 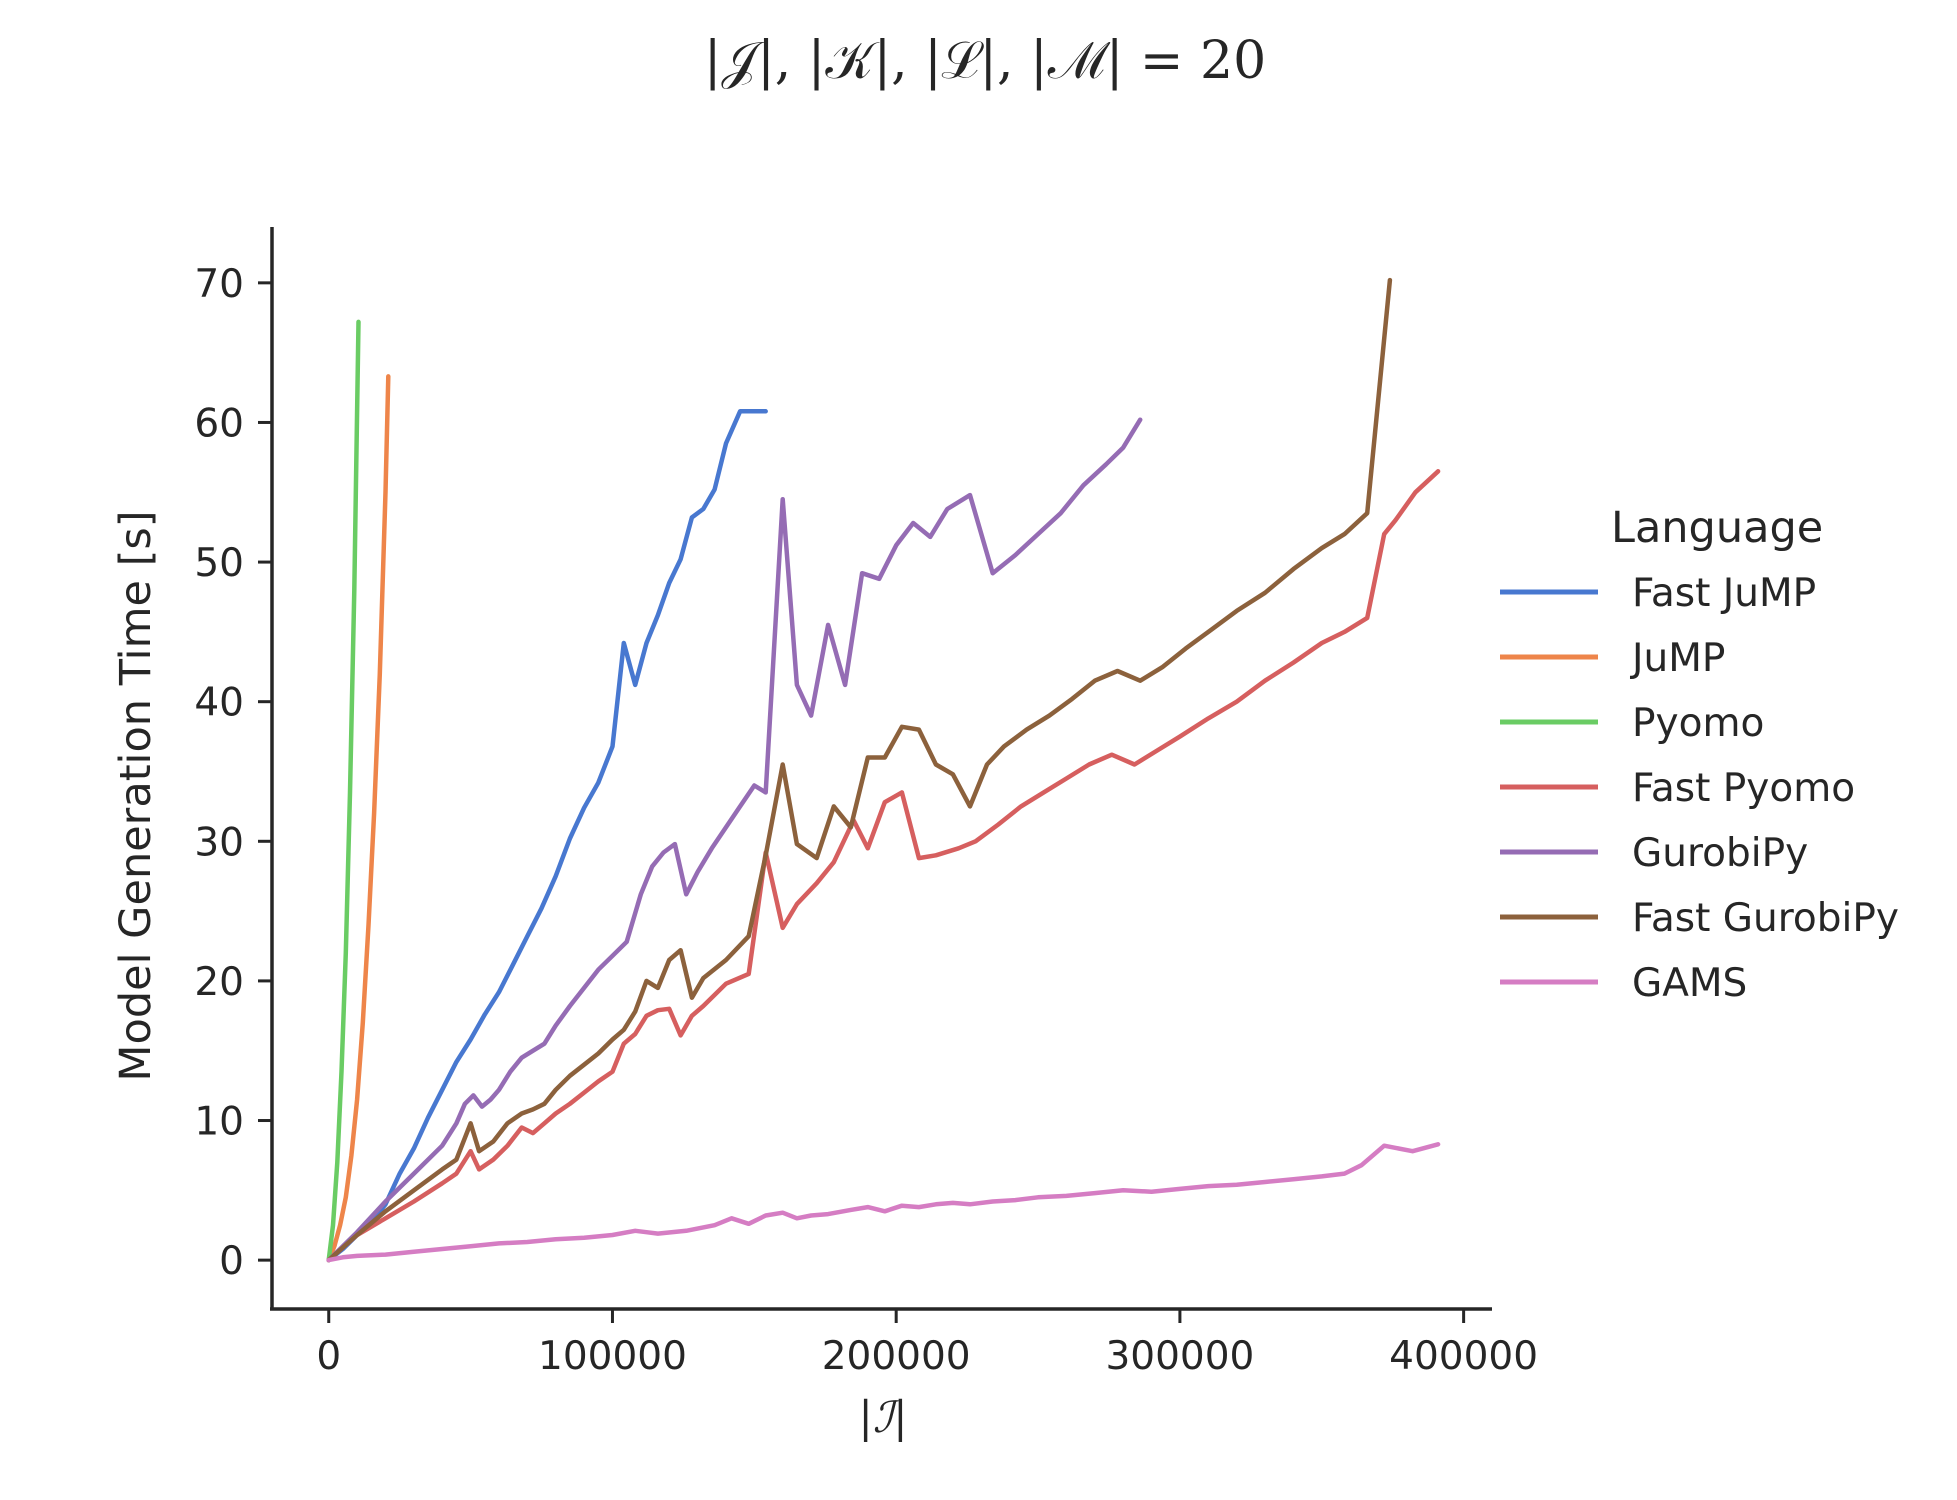 I want to click on x-tick-label: 200000, so click(x=896, y=1356).